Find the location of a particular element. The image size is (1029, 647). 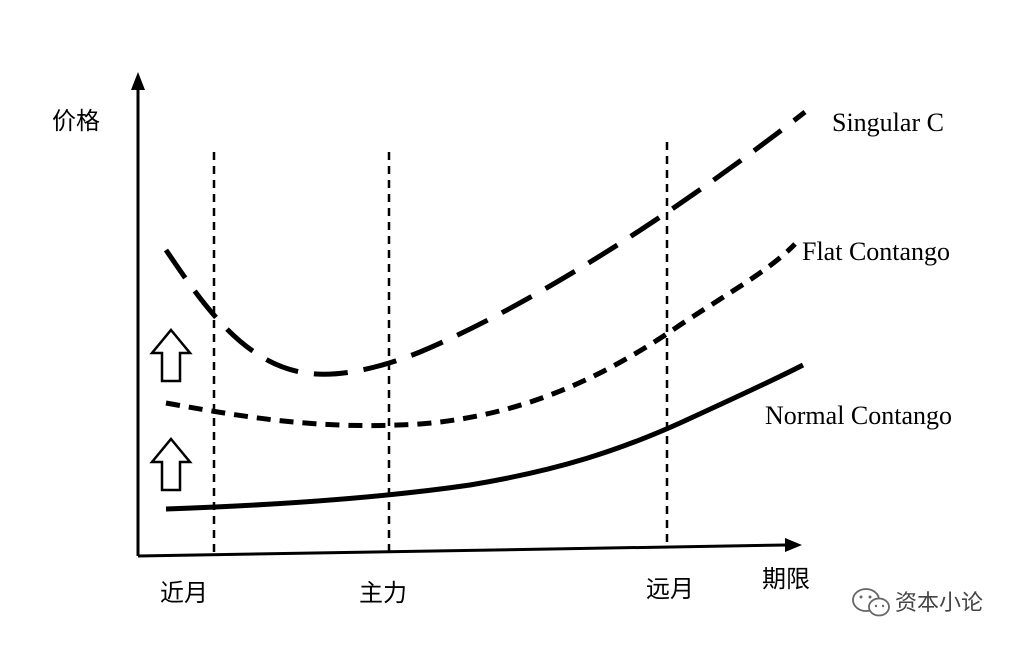

curve-normal-contango is located at coordinates (485, 437).